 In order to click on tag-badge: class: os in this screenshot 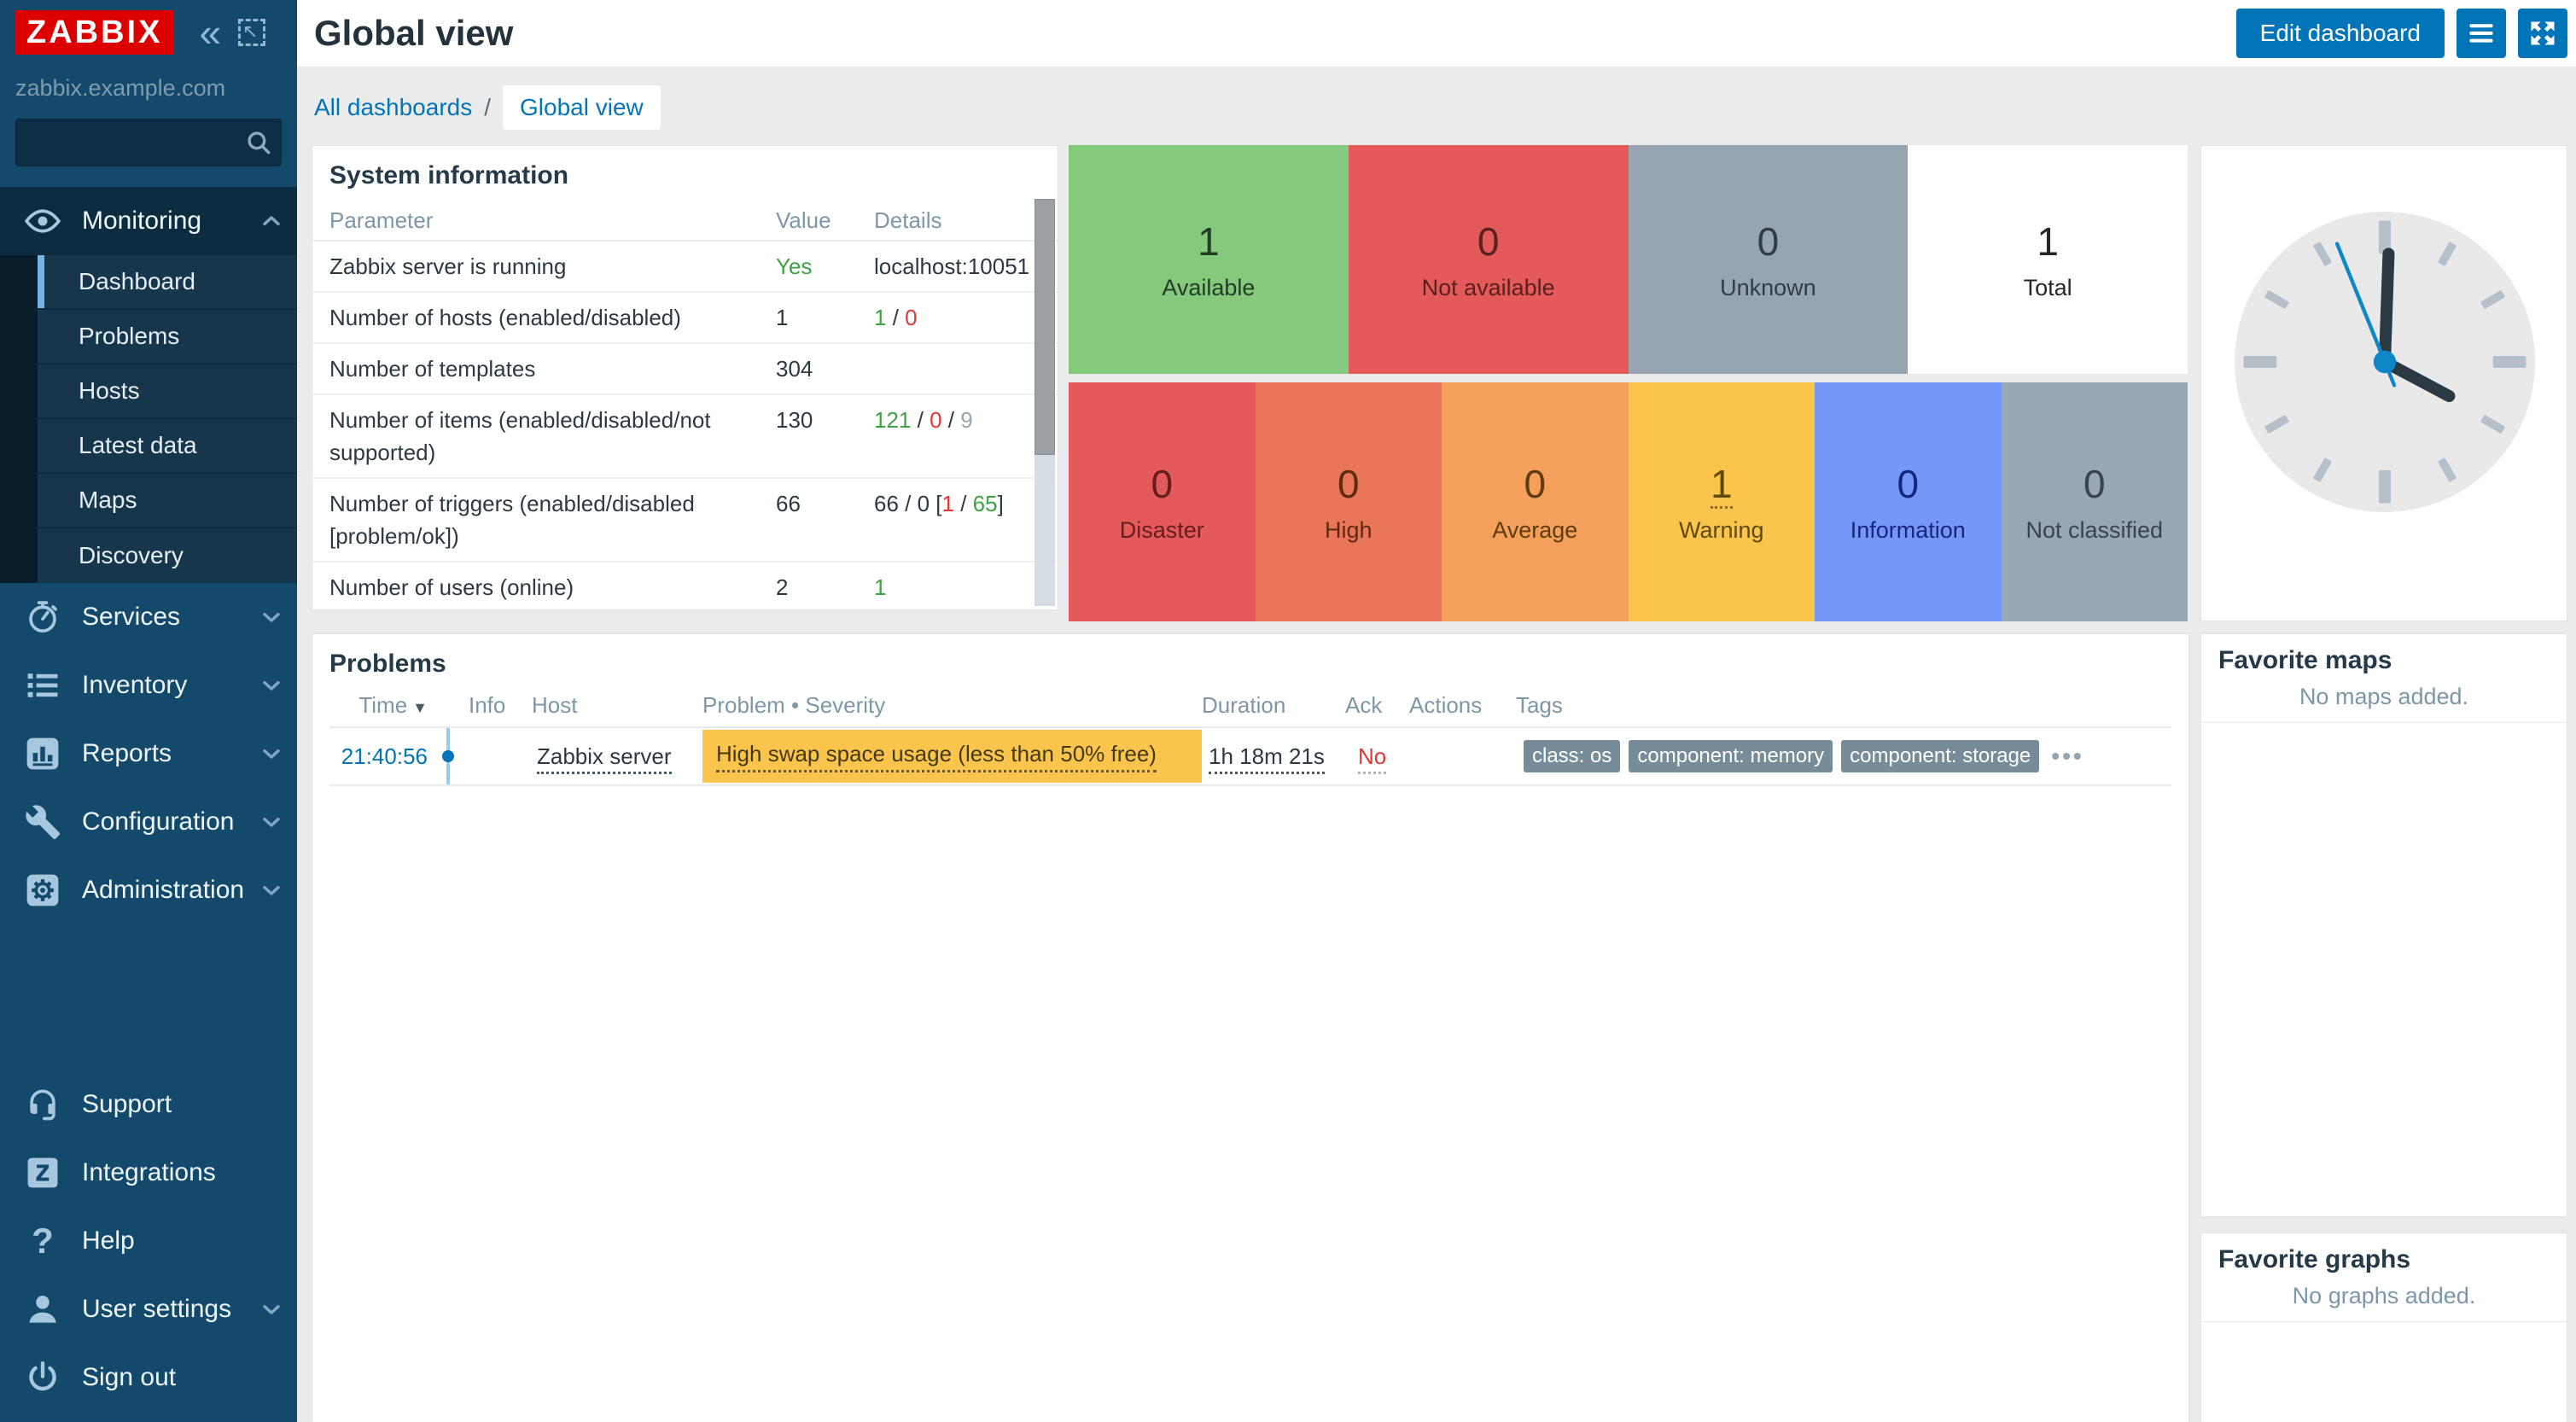, I will do `click(1572, 756)`.